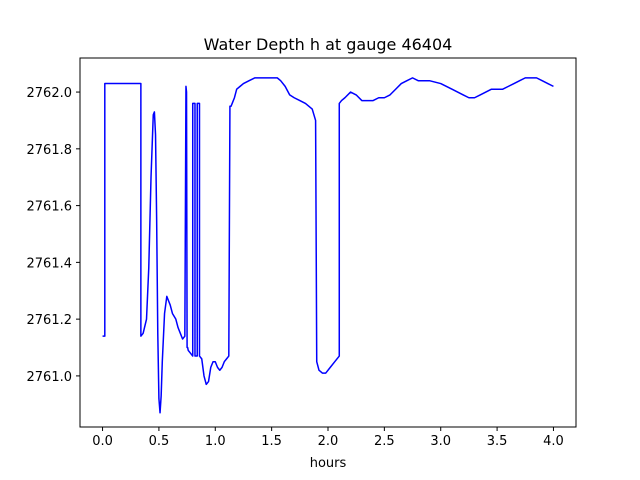 The height and width of the screenshot is (480, 640). Describe the element at coordinates (53, 235) in the screenshot. I see `y-axis: 2761.0 2761.2 2761.4 2761.6 2761.8 2762.0` at that location.